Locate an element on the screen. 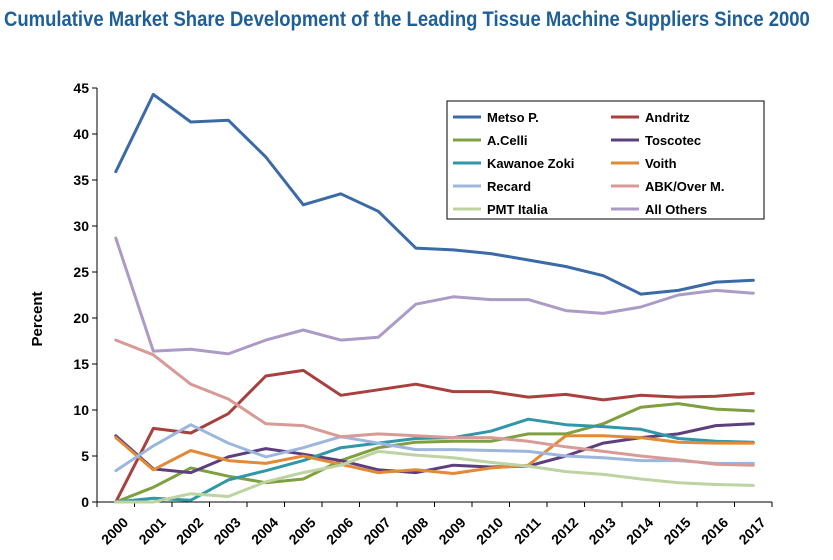 The image size is (833, 560). x-tick-label: 2007 is located at coordinates (376, 530).